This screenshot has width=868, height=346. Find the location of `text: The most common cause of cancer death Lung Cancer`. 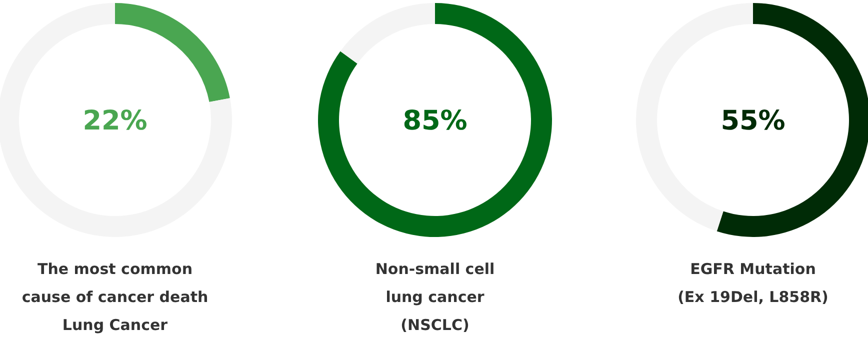

text: The most common cause of cancer death Lung Cancer is located at coordinates (115, 297).